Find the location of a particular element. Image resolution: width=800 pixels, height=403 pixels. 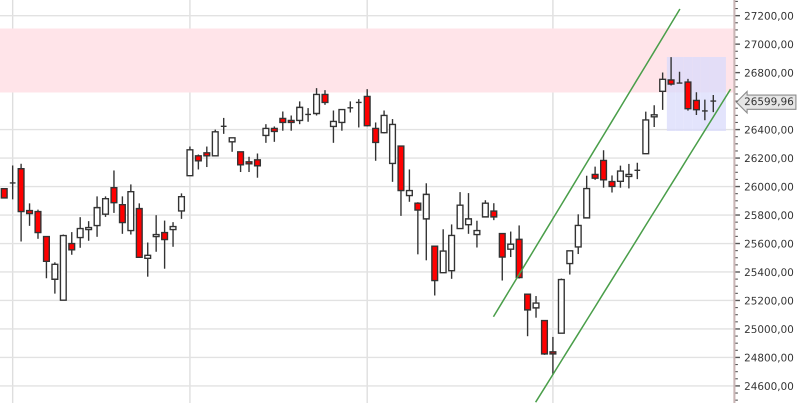

y-tick-label: 25000,00 is located at coordinates (769, 329).